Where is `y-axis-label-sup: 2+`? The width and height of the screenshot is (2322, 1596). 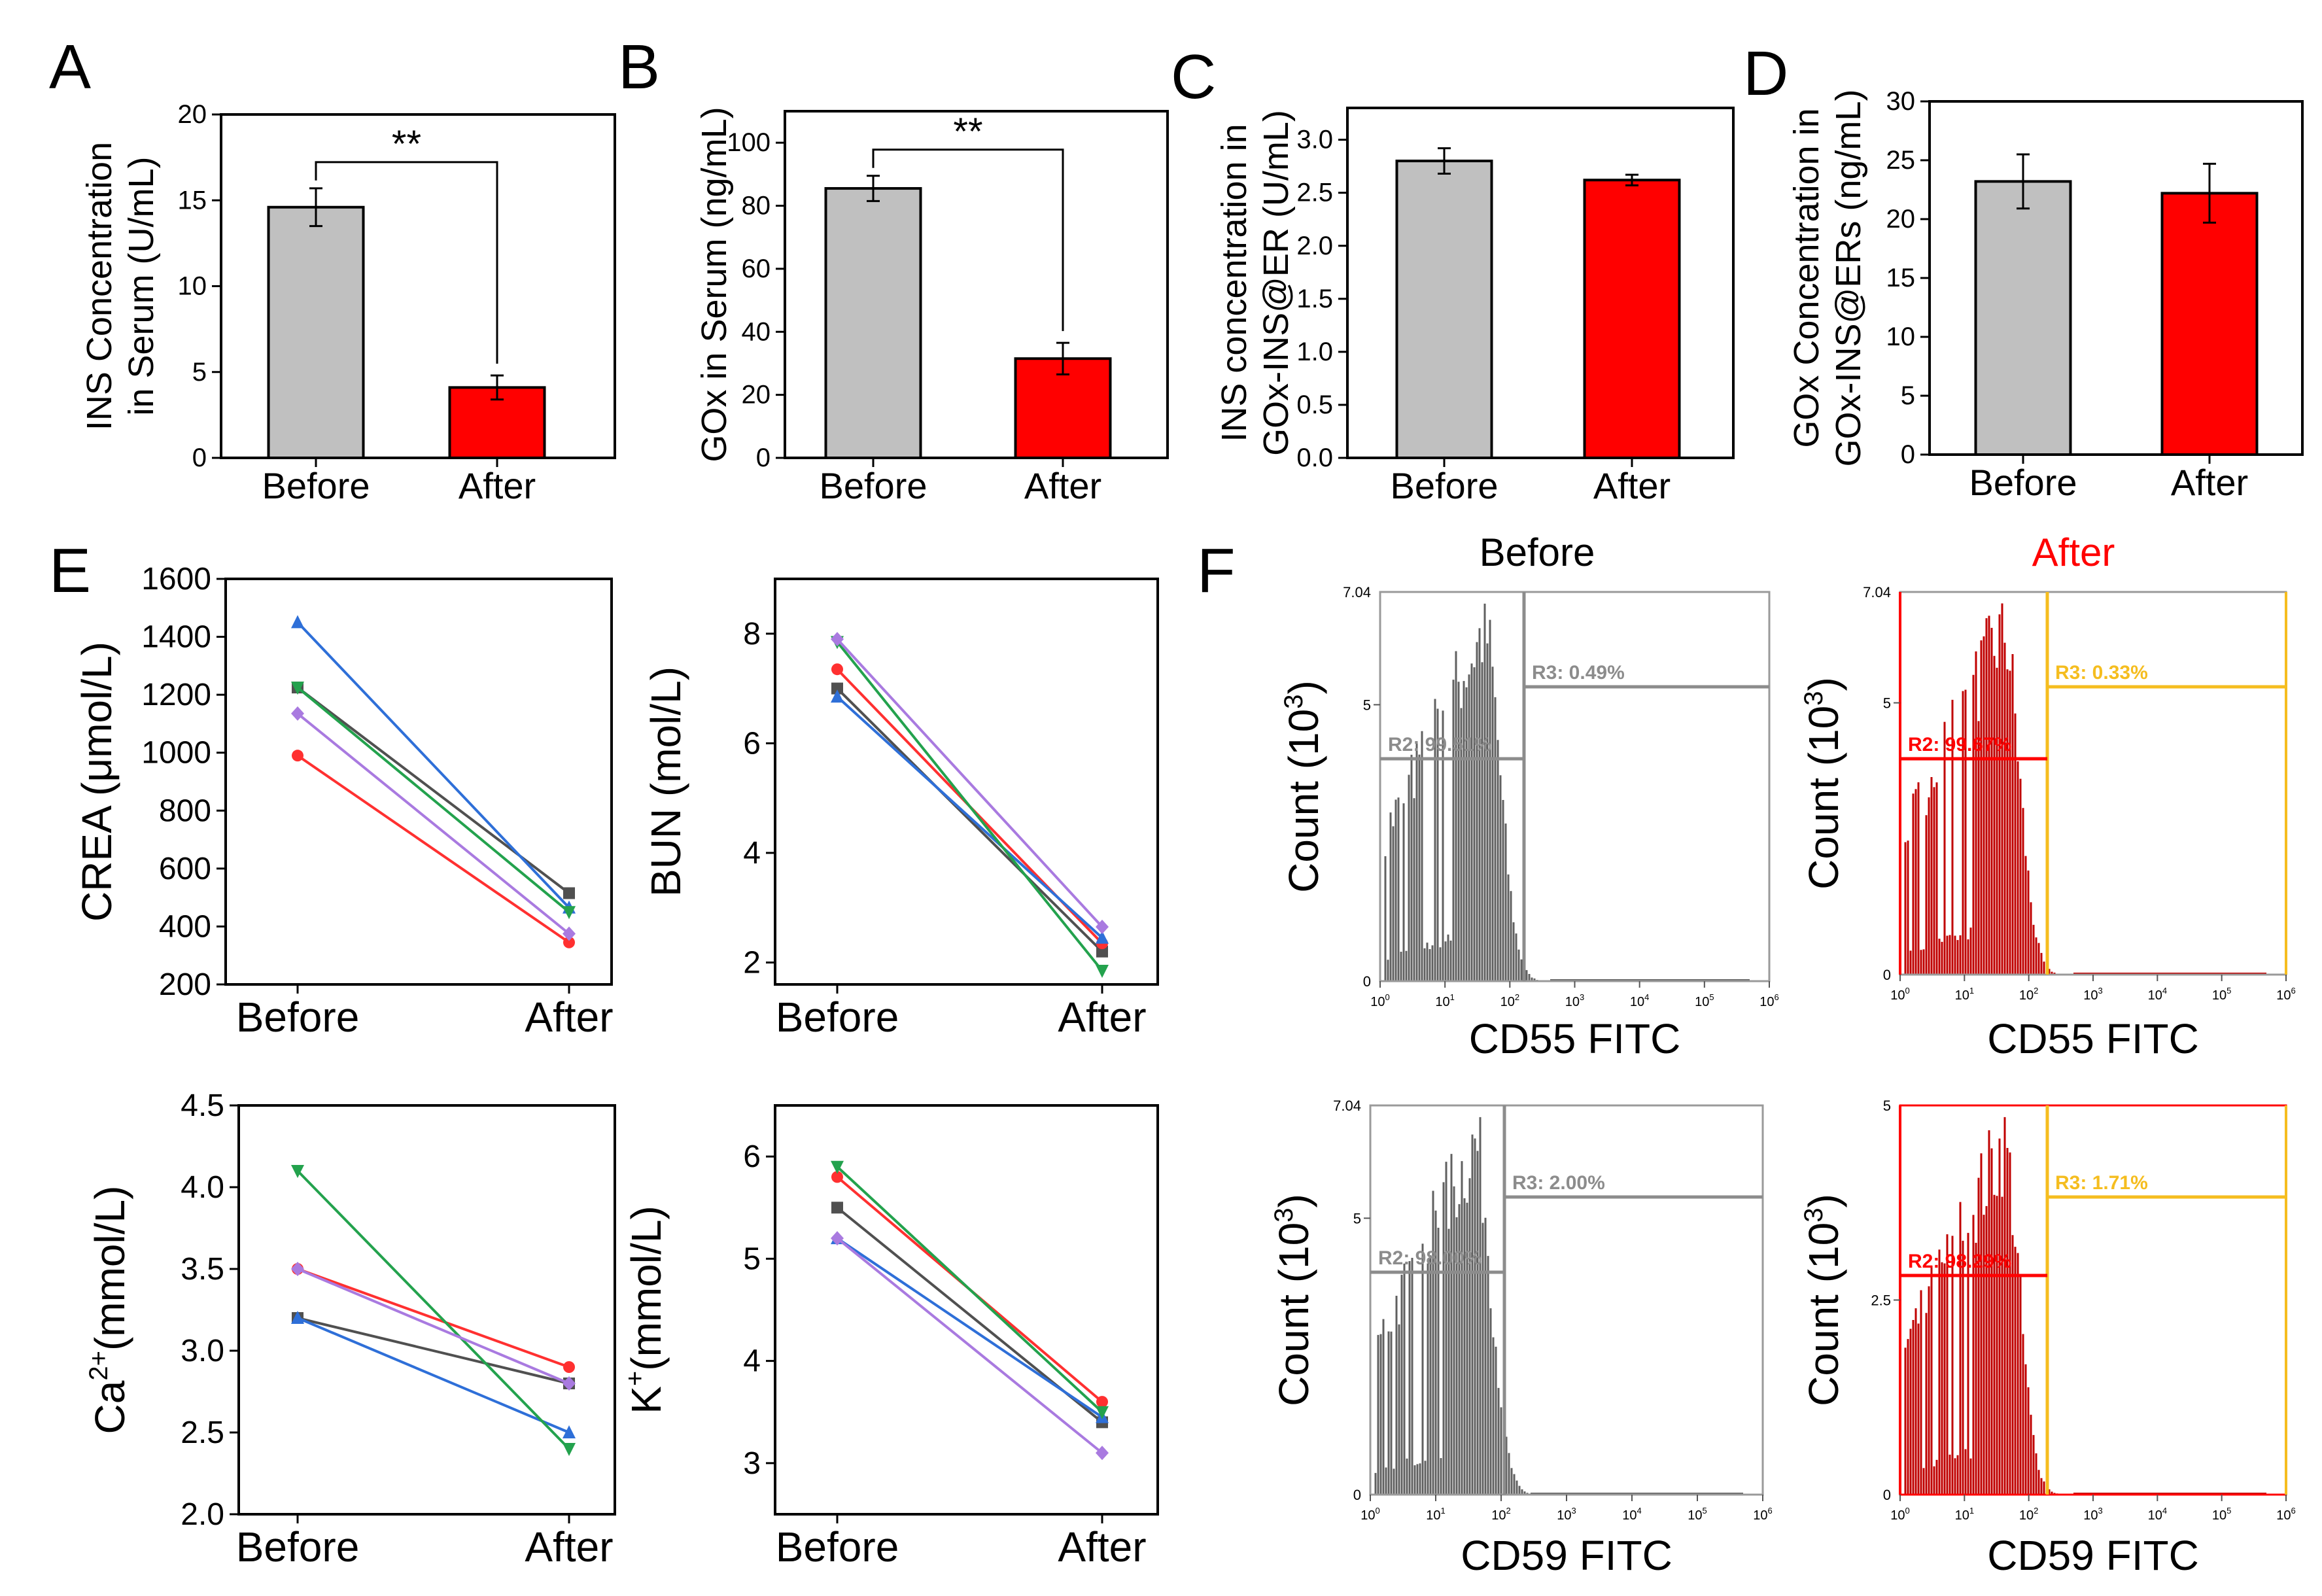
y-axis-label-sup: 2+ is located at coordinates (98, 1366).